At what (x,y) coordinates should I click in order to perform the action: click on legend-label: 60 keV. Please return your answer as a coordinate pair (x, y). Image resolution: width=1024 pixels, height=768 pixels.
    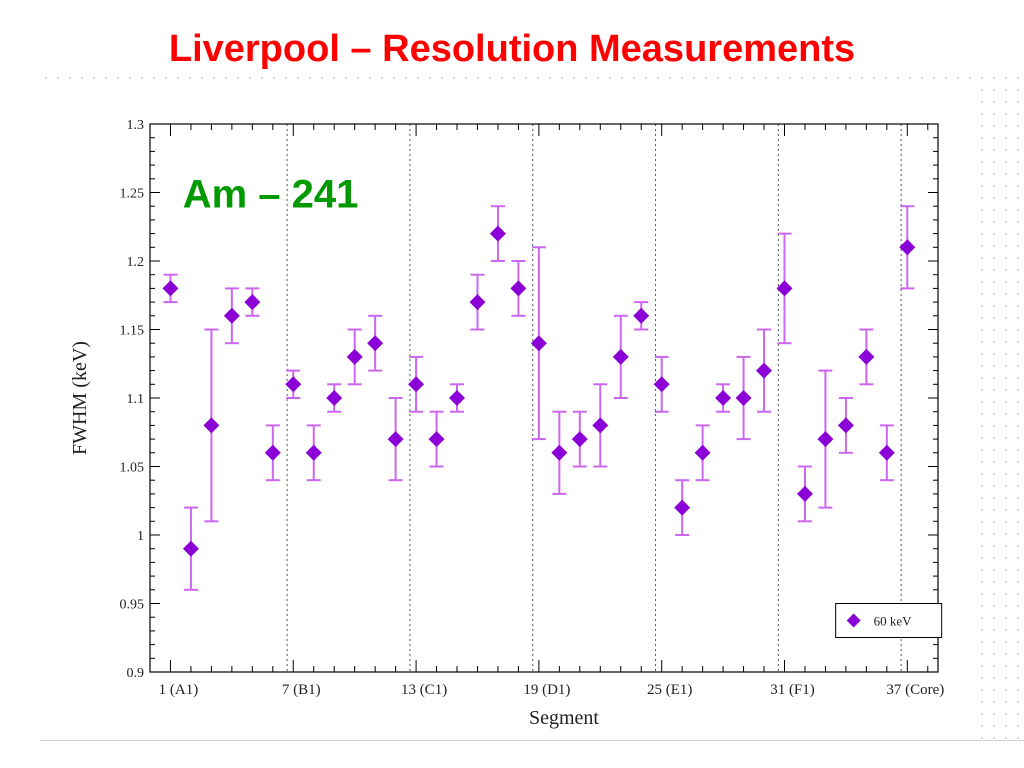
    Looking at the image, I should click on (893, 621).